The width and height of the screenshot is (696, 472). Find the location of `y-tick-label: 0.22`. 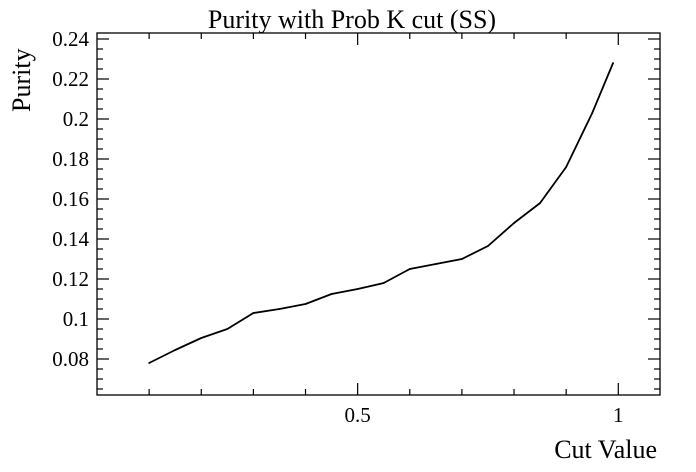

y-tick-label: 0.22 is located at coordinates (70, 79).